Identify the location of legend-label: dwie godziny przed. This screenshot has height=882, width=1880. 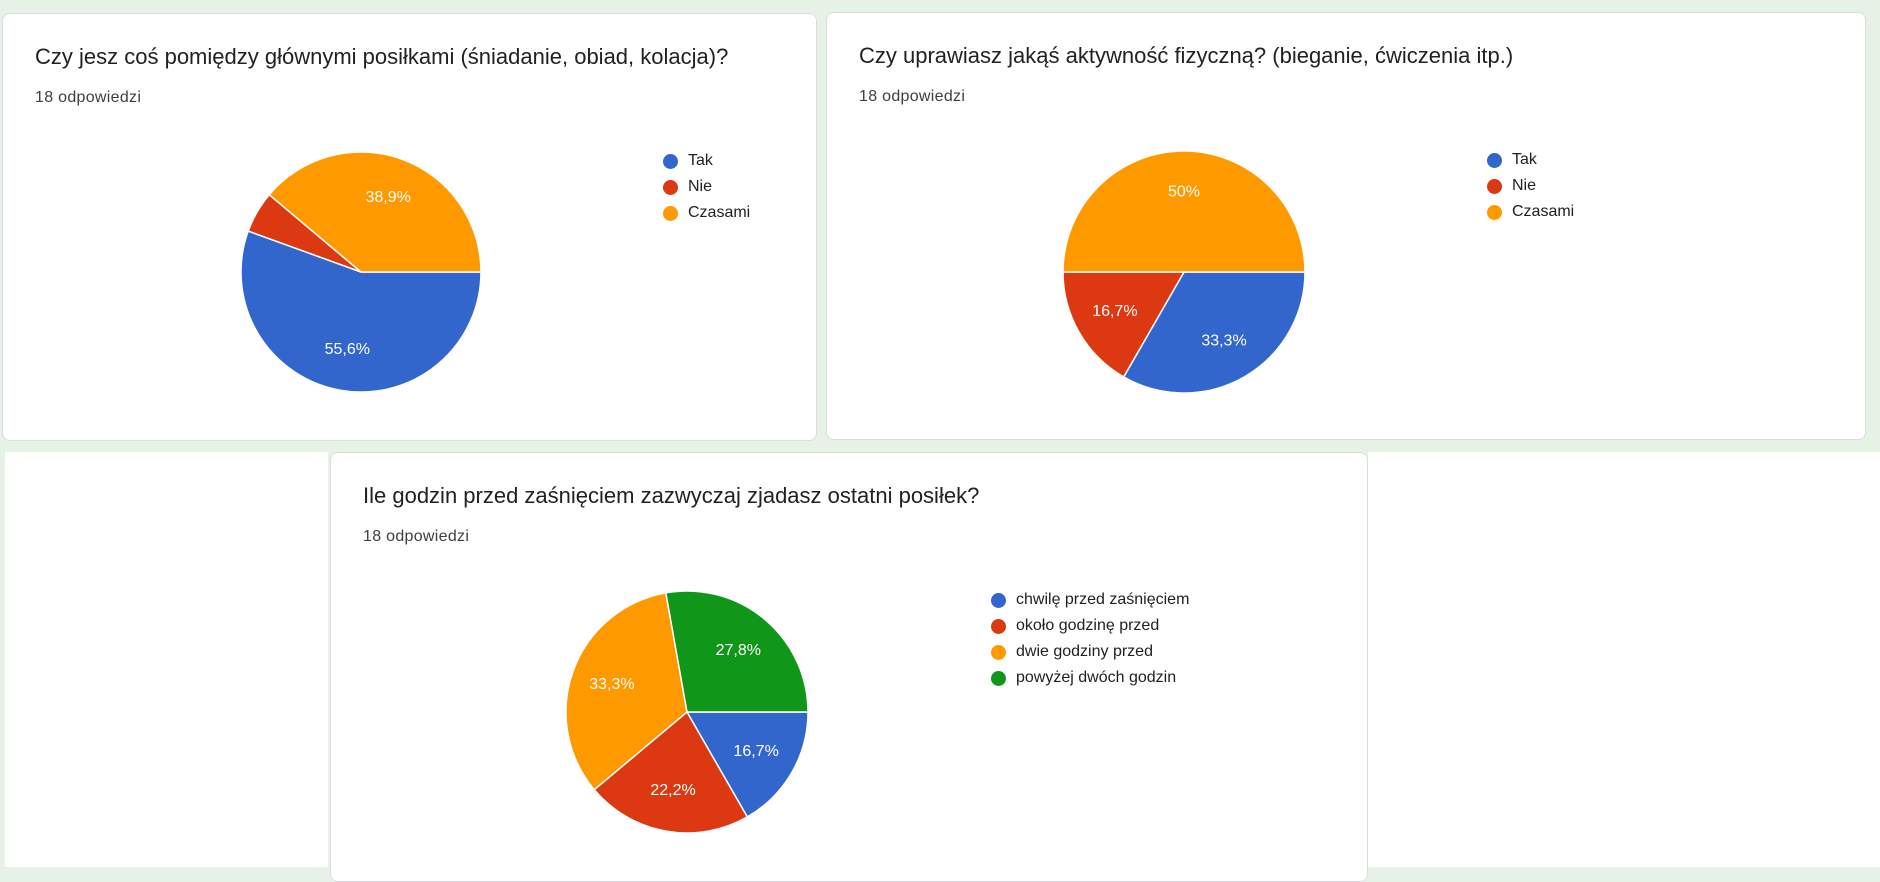
(1084, 651).